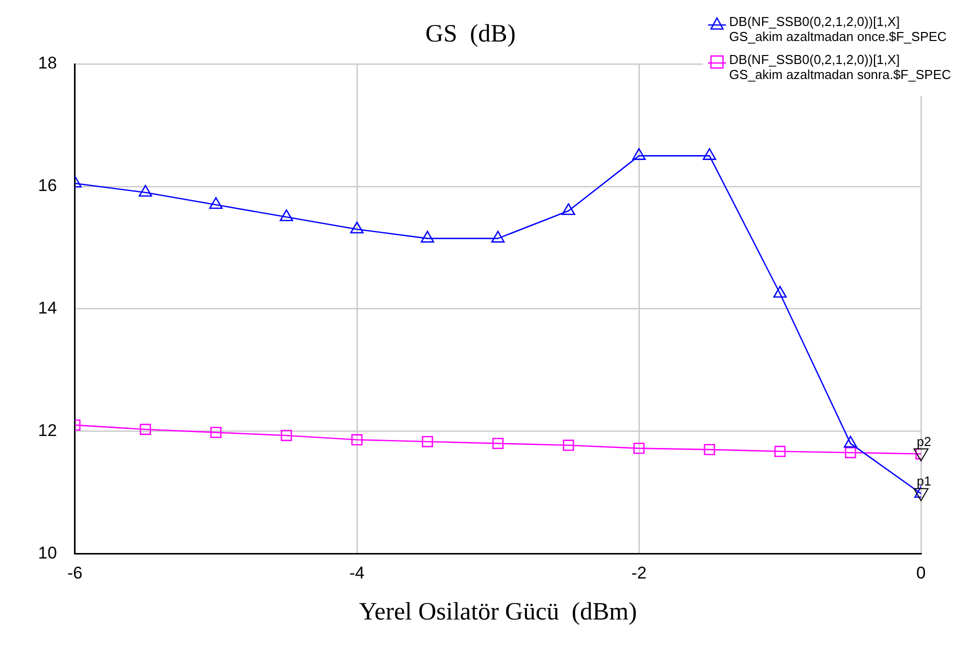 This screenshot has width=957, height=646. What do you see at coordinates (470, 34) in the screenshot?
I see `chart-title: GS (dB)` at bounding box center [470, 34].